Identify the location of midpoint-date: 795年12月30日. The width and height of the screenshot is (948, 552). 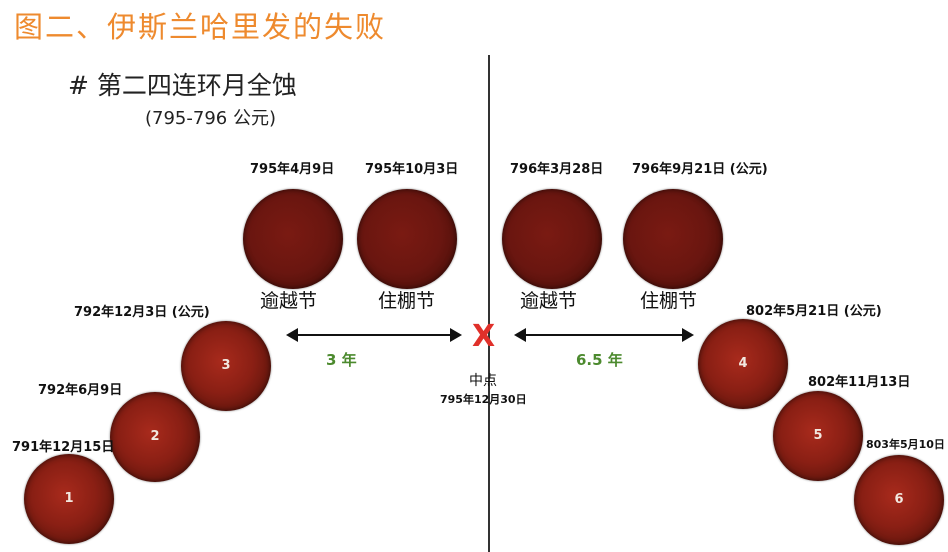
(483, 399).